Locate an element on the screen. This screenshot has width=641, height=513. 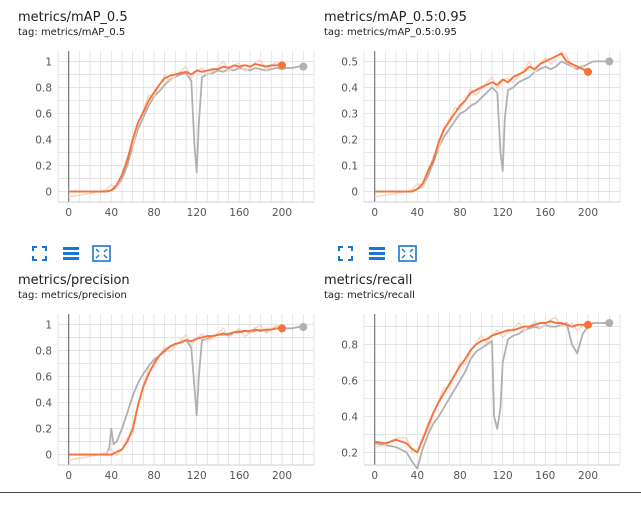
chart-title: metrics/recall is located at coordinates (368, 280).